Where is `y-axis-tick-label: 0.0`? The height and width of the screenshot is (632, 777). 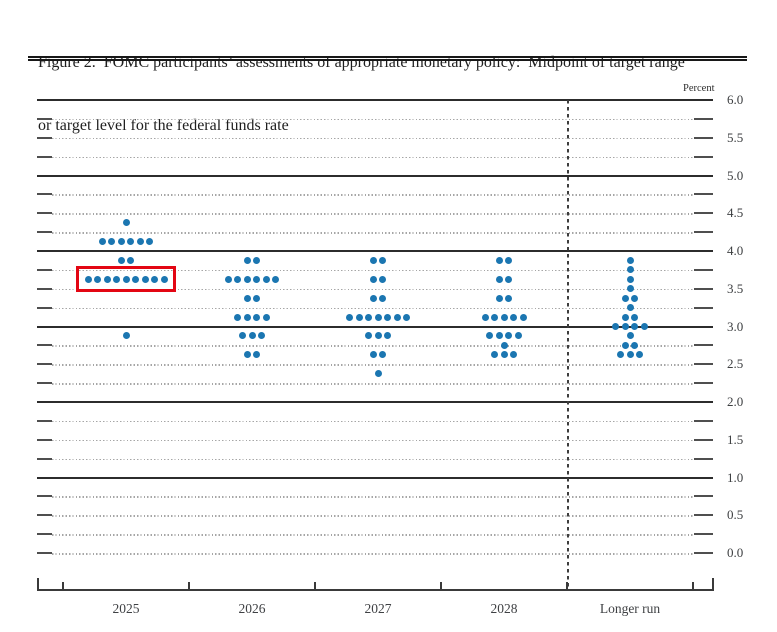 y-axis-tick-label: 0.0 is located at coordinates (735, 552).